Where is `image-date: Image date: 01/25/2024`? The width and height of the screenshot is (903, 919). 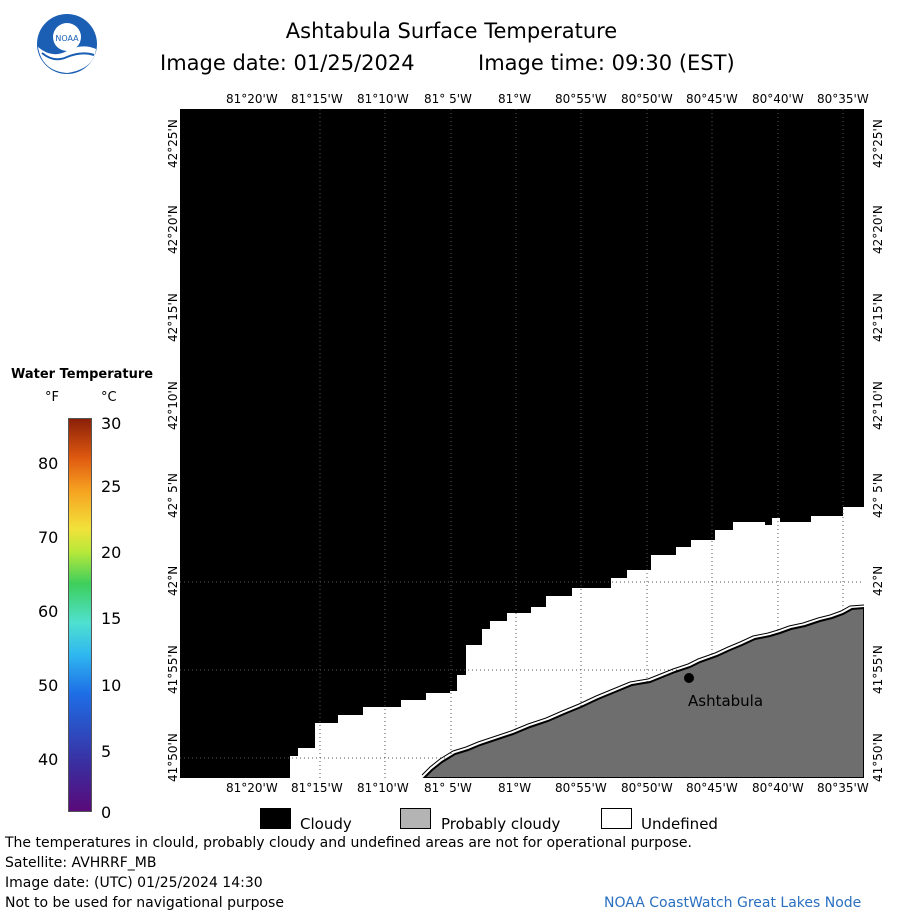 image-date: Image date: 01/25/2024 is located at coordinates (287, 63).